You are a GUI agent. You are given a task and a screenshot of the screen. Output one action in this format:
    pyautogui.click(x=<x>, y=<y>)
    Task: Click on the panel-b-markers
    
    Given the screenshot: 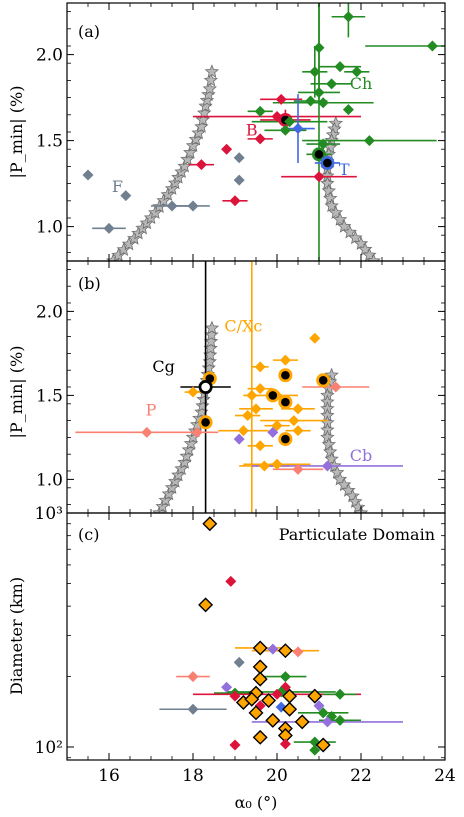 What is the action you would take?
    pyautogui.click(x=241, y=403)
    